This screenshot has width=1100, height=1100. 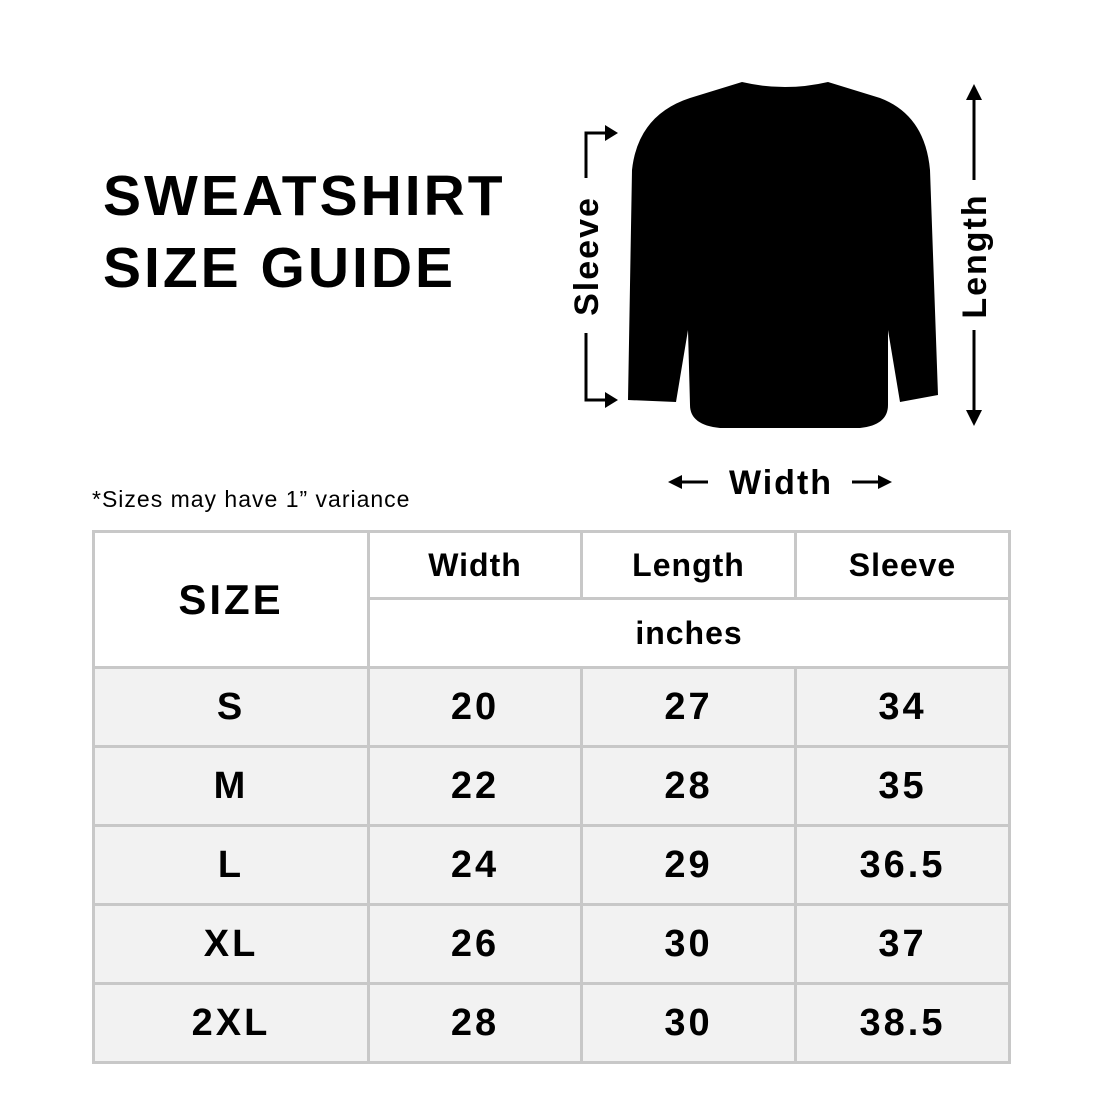 What do you see at coordinates (231, 707) in the screenshot?
I see `size-cell: S` at bounding box center [231, 707].